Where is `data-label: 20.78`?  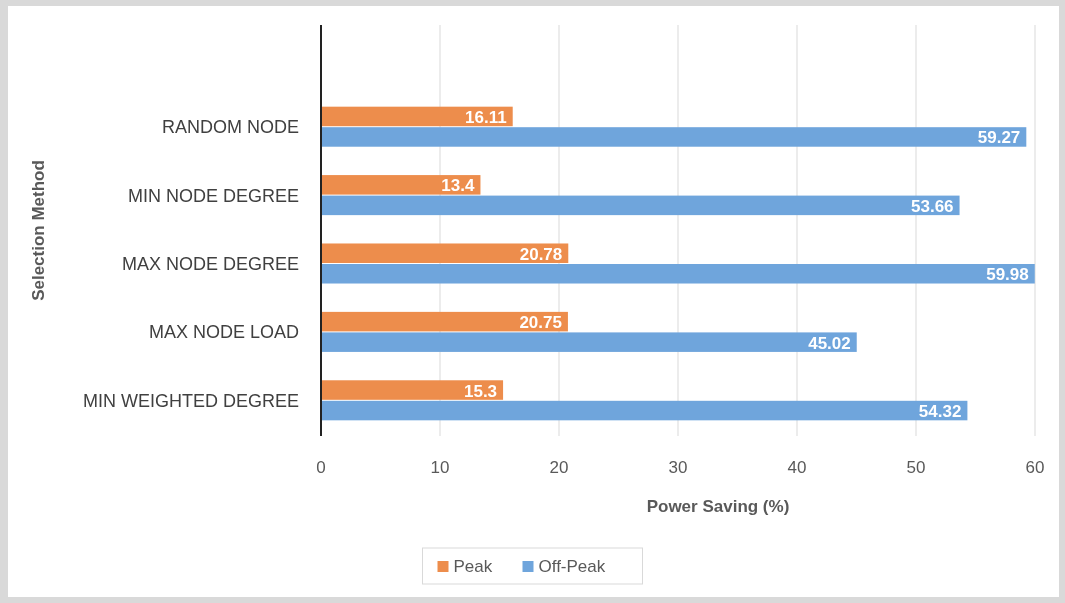 data-label: 20.78 is located at coordinates (541, 254).